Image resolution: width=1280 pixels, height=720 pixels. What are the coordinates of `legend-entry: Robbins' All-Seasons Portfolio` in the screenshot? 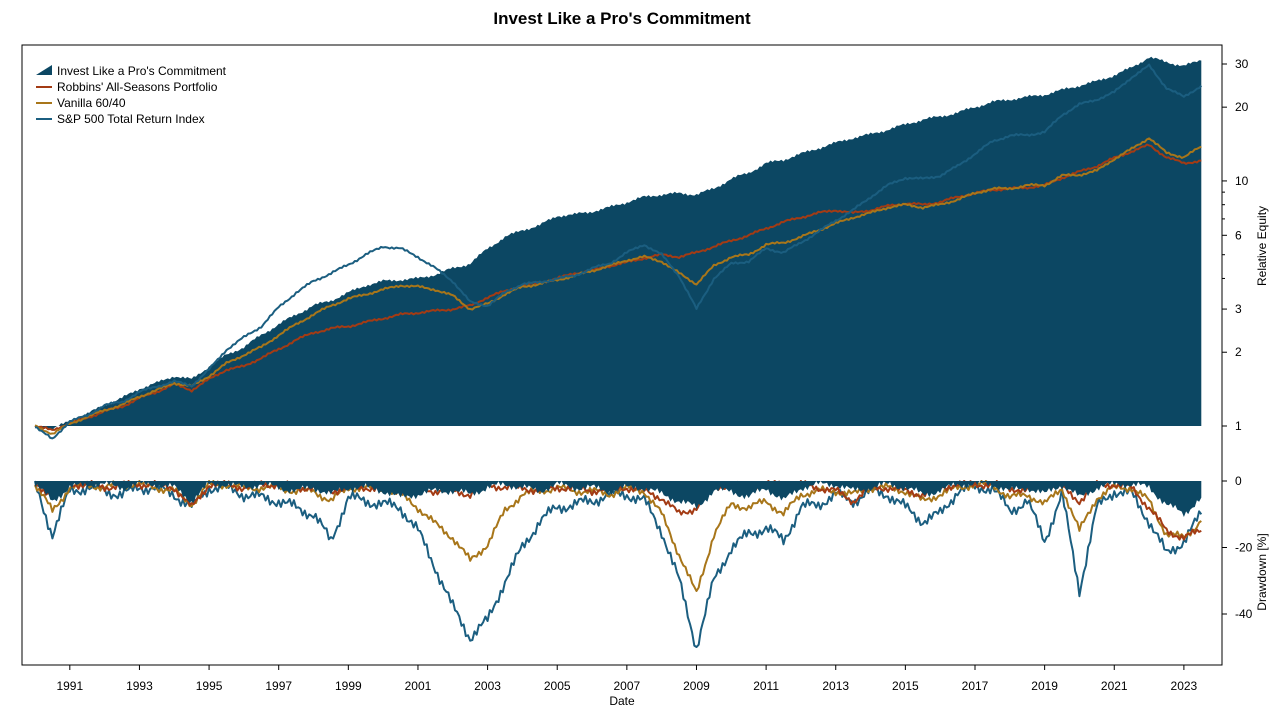 It's located at (137, 87).